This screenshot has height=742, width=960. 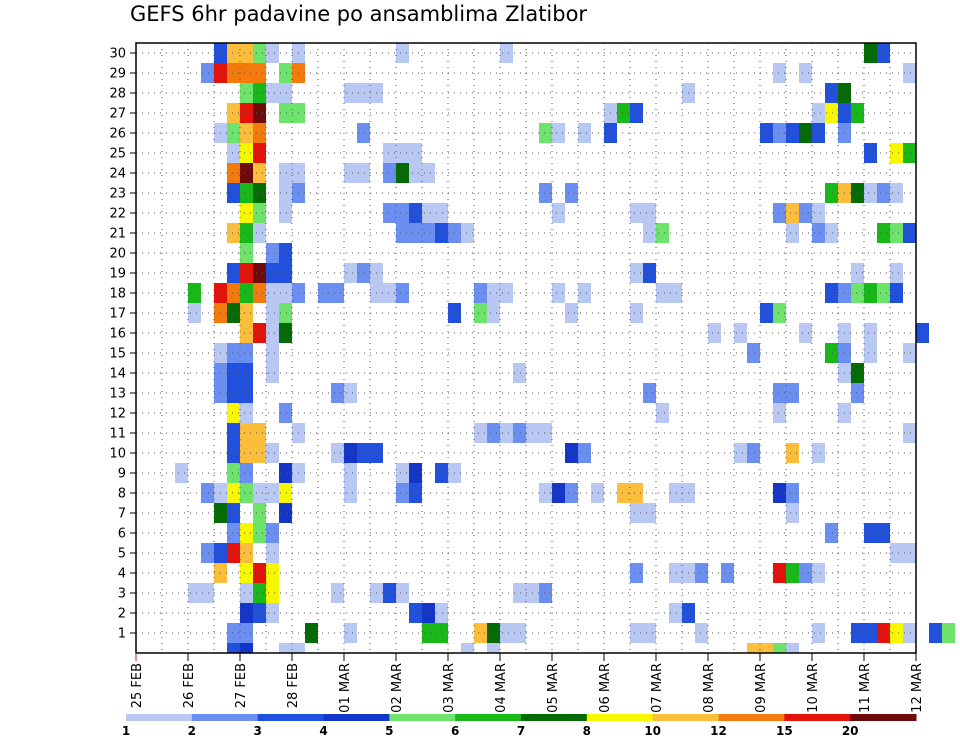 What do you see at coordinates (117, 94) in the screenshot?
I see `y-tick-label: 28` at bounding box center [117, 94].